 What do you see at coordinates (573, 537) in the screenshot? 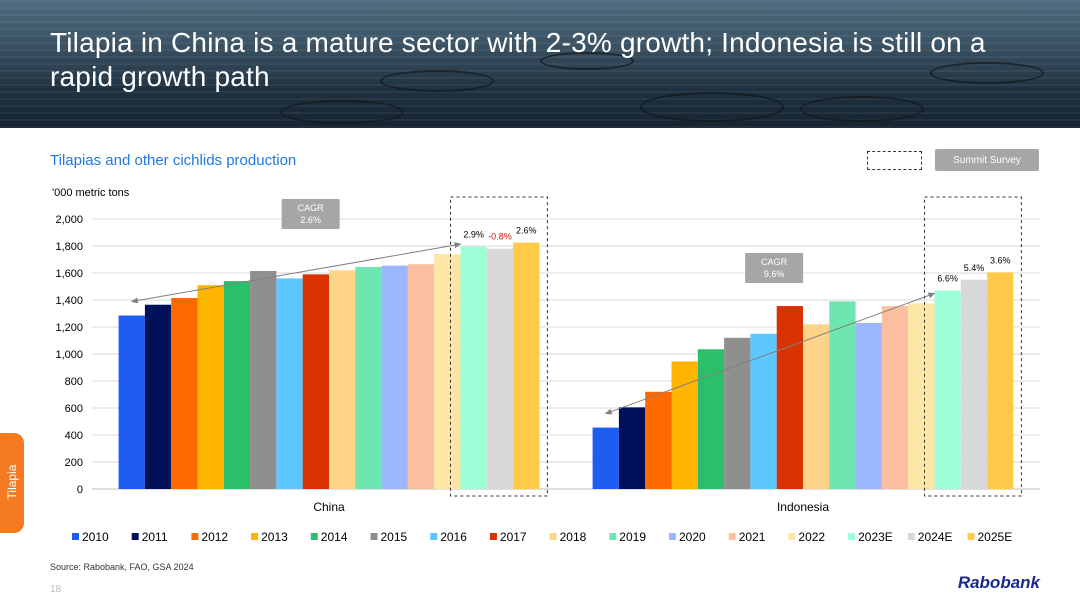
I see `legend-label: 2018` at bounding box center [573, 537].